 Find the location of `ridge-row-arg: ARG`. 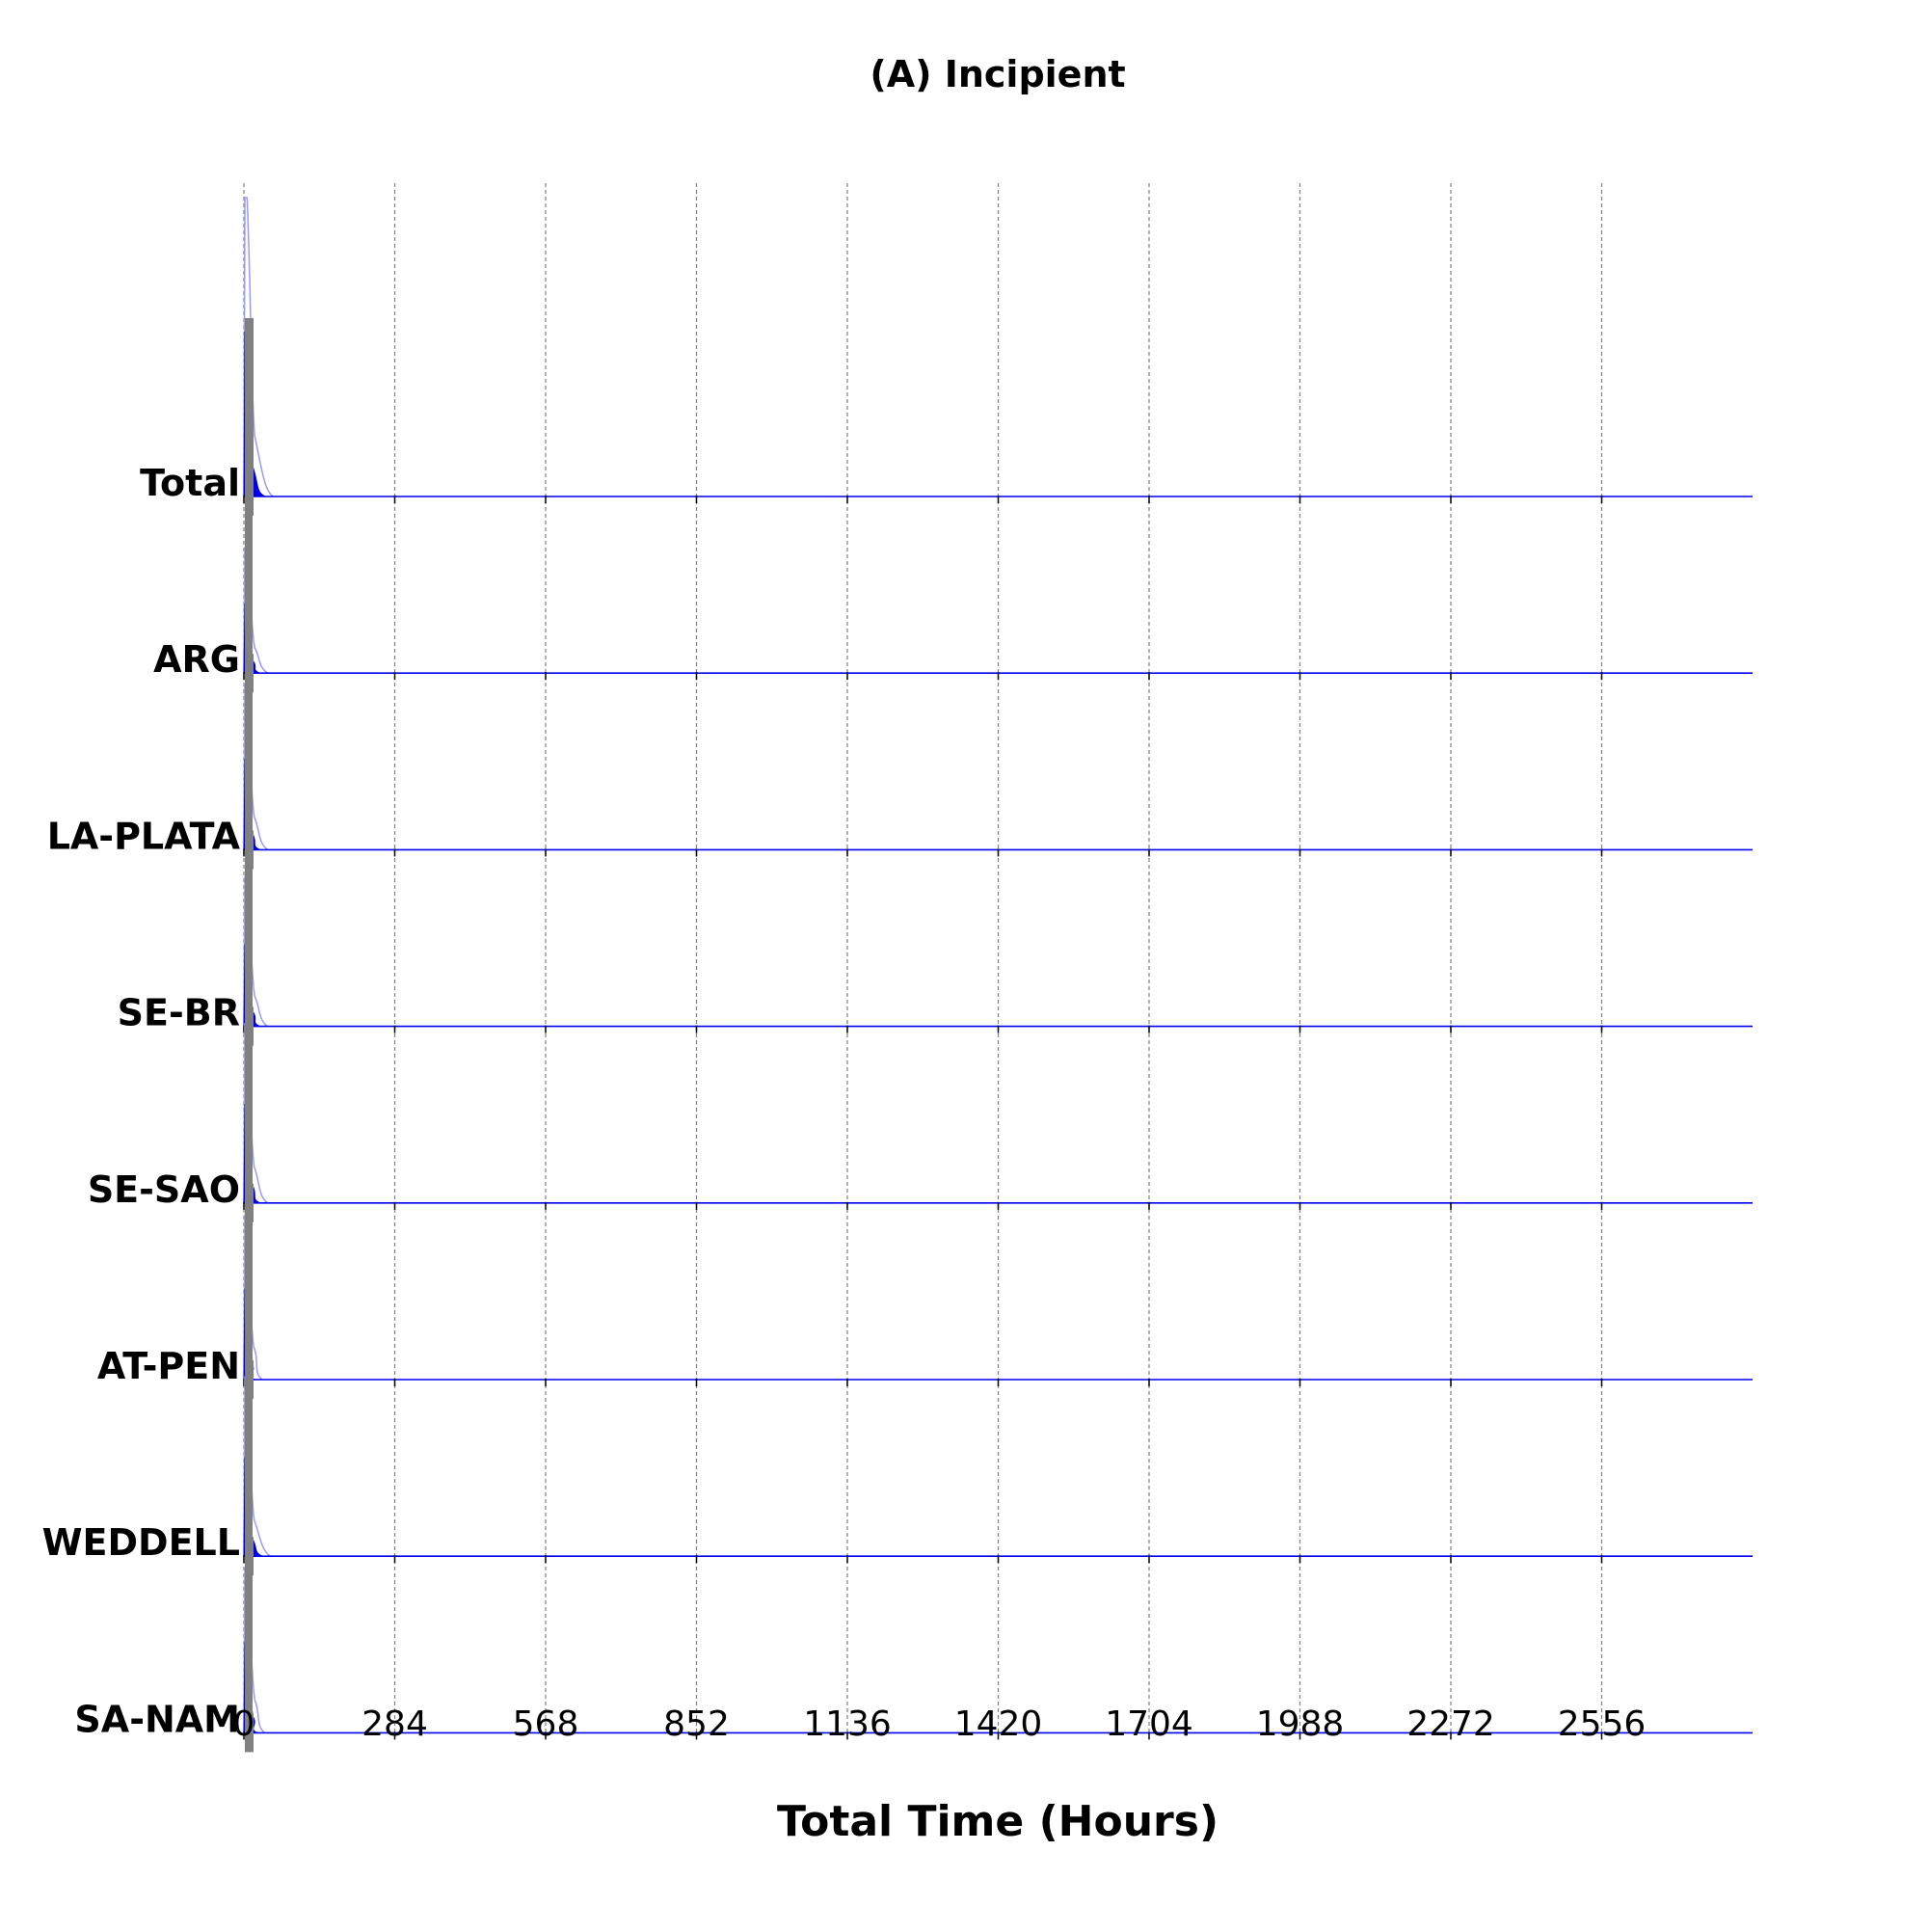

ridge-row-arg: ARG is located at coordinates (953, 620).